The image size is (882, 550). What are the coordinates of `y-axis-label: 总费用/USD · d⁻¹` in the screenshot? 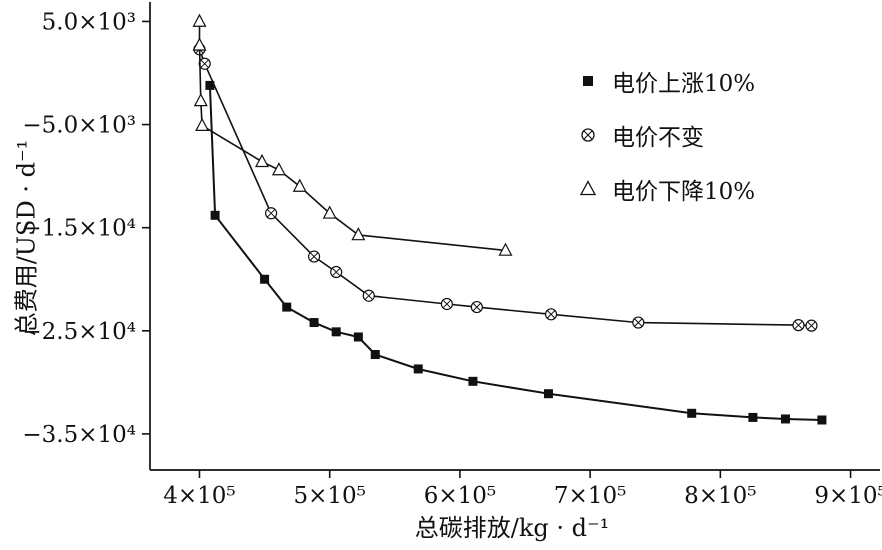 It's located at (26, 238).